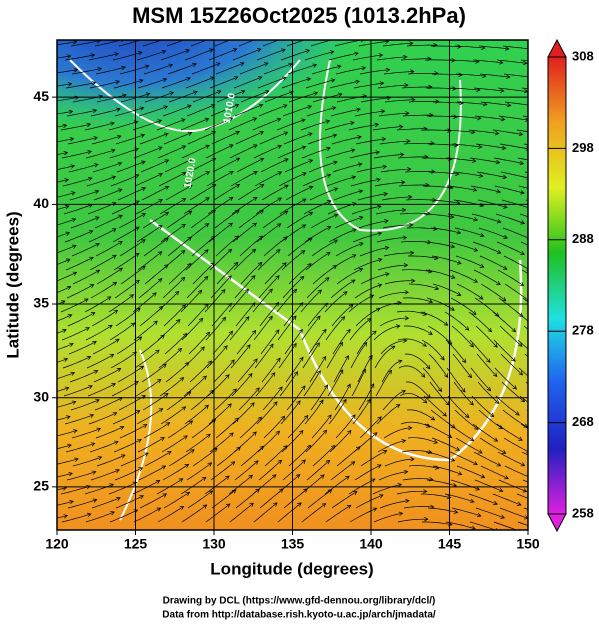  What do you see at coordinates (390, 145) in the screenshot?
I see `isobar` at bounding box center [390, 145].